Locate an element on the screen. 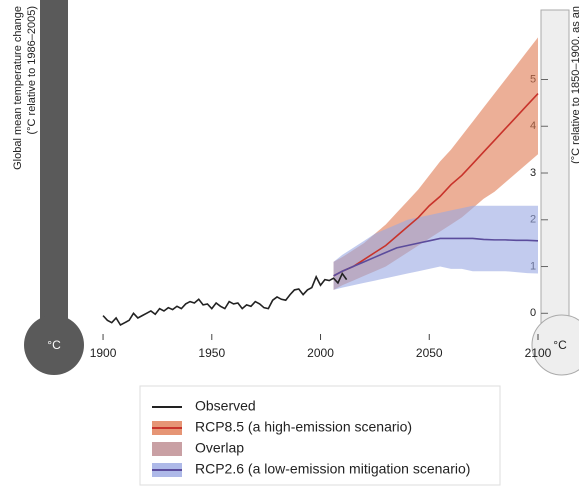  x-tick-label: 1950 is located at coordinates (211, 353).